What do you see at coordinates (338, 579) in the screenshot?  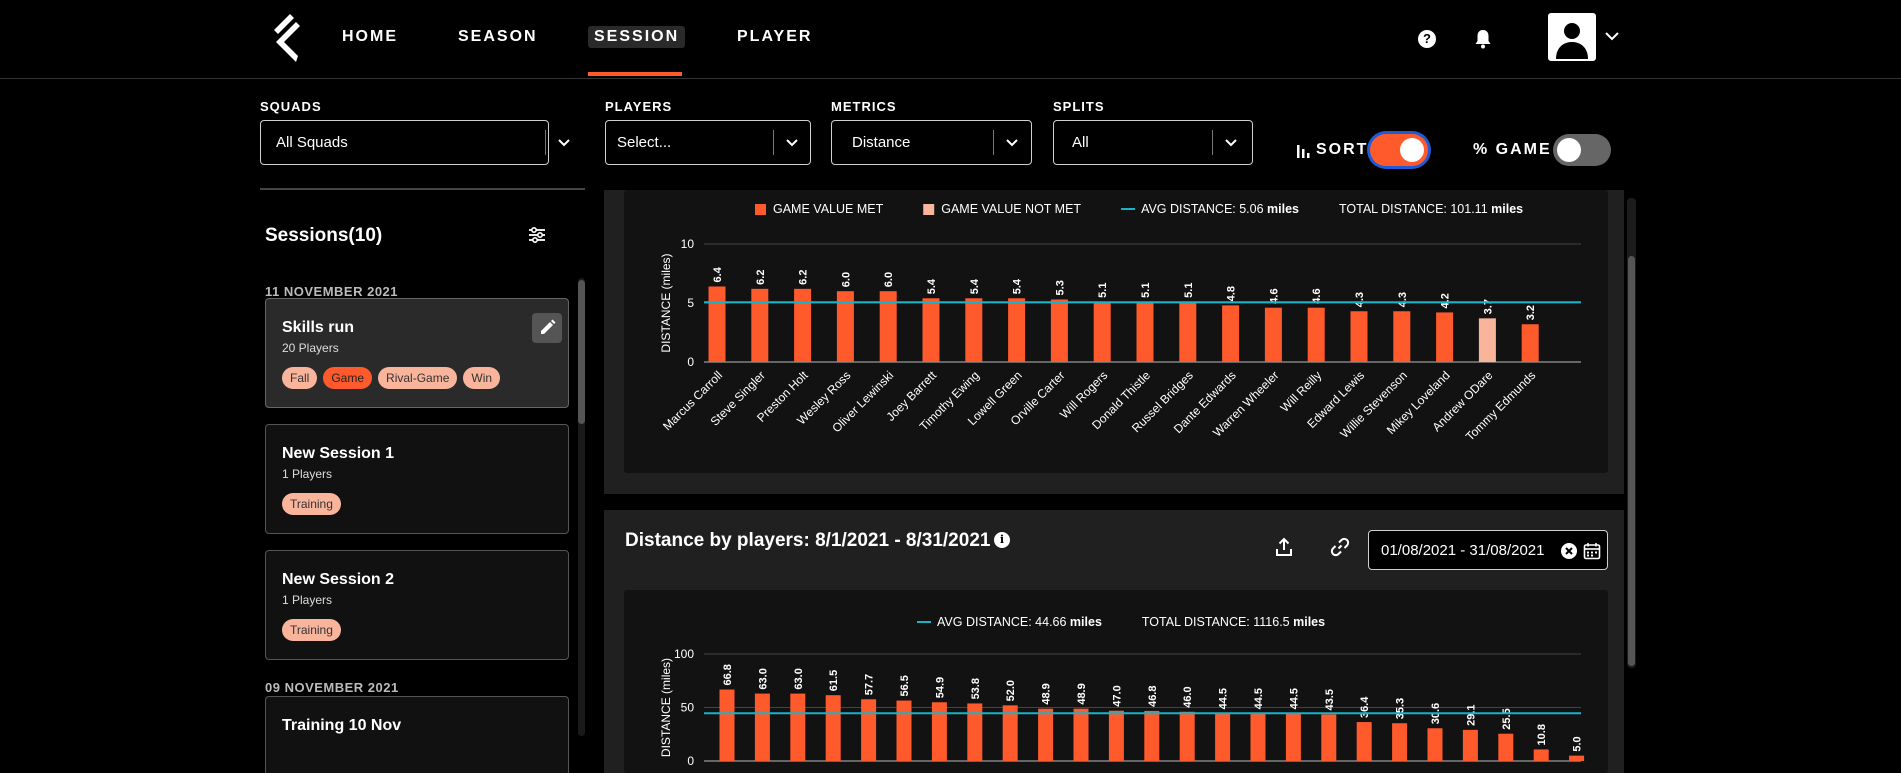 I see `session-title: New Session 2` at bounding box center [338, 579].